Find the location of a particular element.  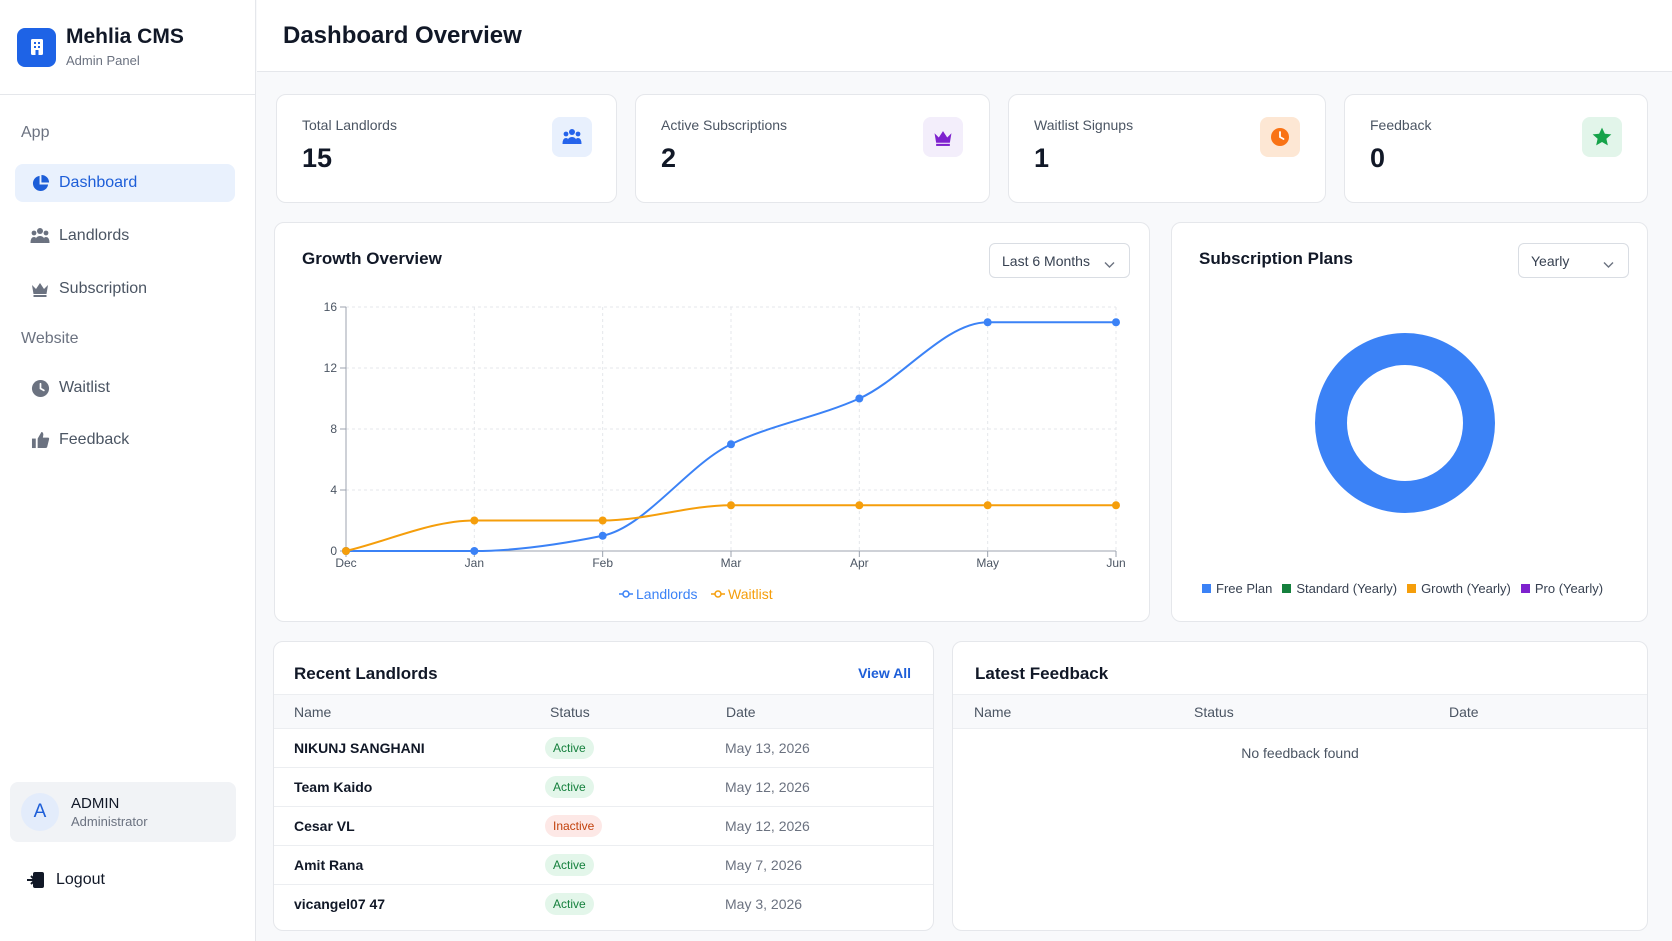

donut-slice-free-plan is located at coordinates (1405, 423).